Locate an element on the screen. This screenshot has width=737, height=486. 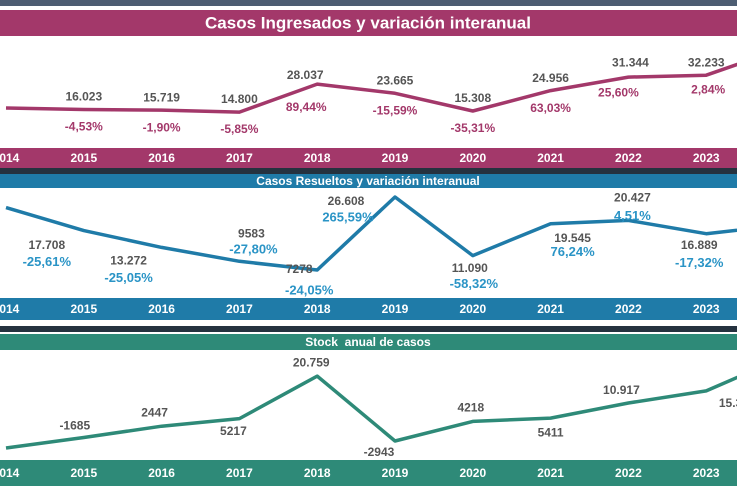
value-label: 11.090 is located at coordinates (470, 268).